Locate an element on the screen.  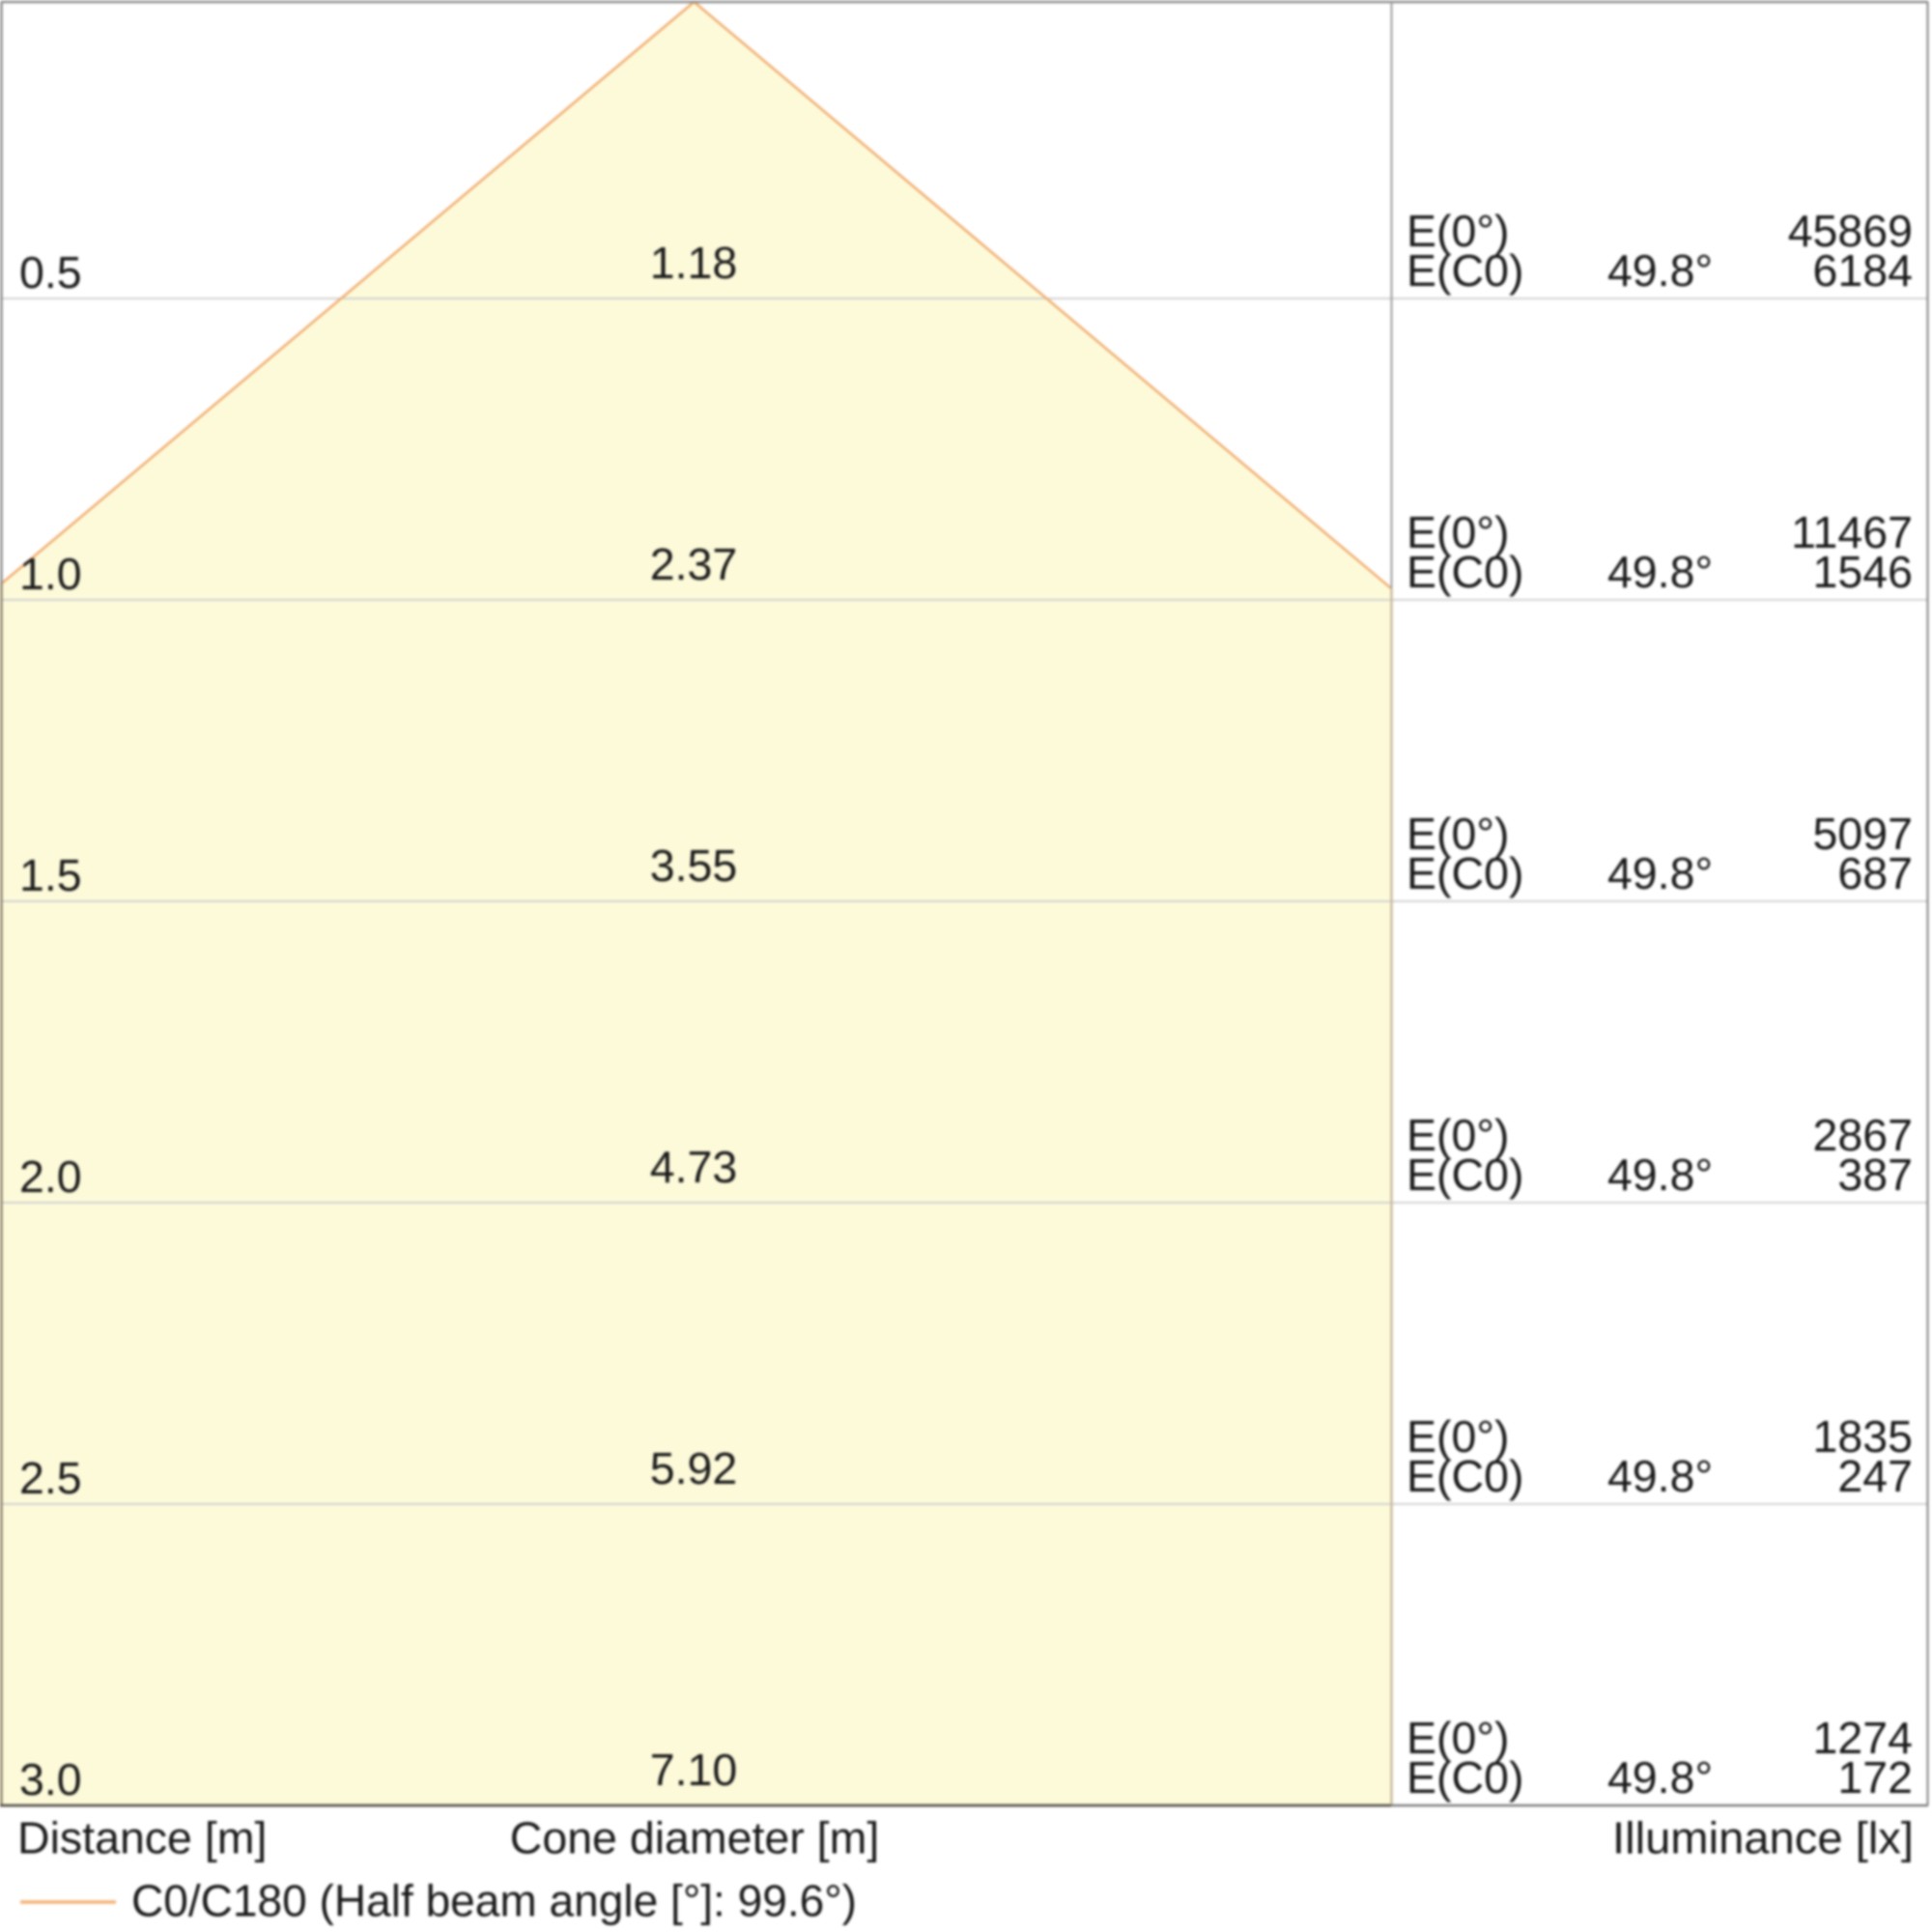
svg-text: Distance [m] is located at coordinates (142, 1838).